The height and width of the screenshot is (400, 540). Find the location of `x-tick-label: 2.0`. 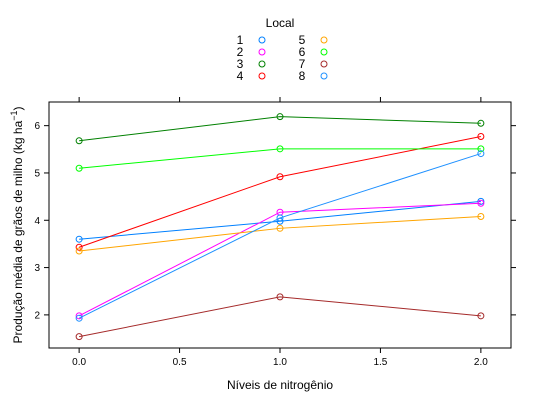

x-tick-label: 2.0 is located at coordinates (481, 362).